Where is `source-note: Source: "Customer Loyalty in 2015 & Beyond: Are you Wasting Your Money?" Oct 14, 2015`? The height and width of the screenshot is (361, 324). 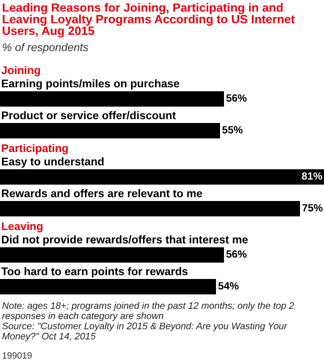
source-note: Source: "Customer Loyalty in 2015 & Beyond: Are you Wasting Your Money?" Oct 14, 2015 is located at coordinates (145, 332).